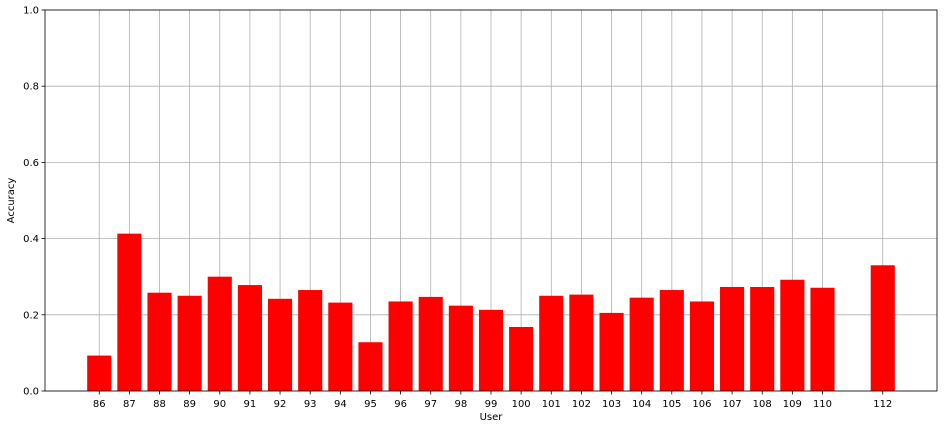 The width and height of the screenshot is (947, 429). Describe the element at coordinates (671, 404) in the screenshot. I see `x-tick-label: 105` at that location.